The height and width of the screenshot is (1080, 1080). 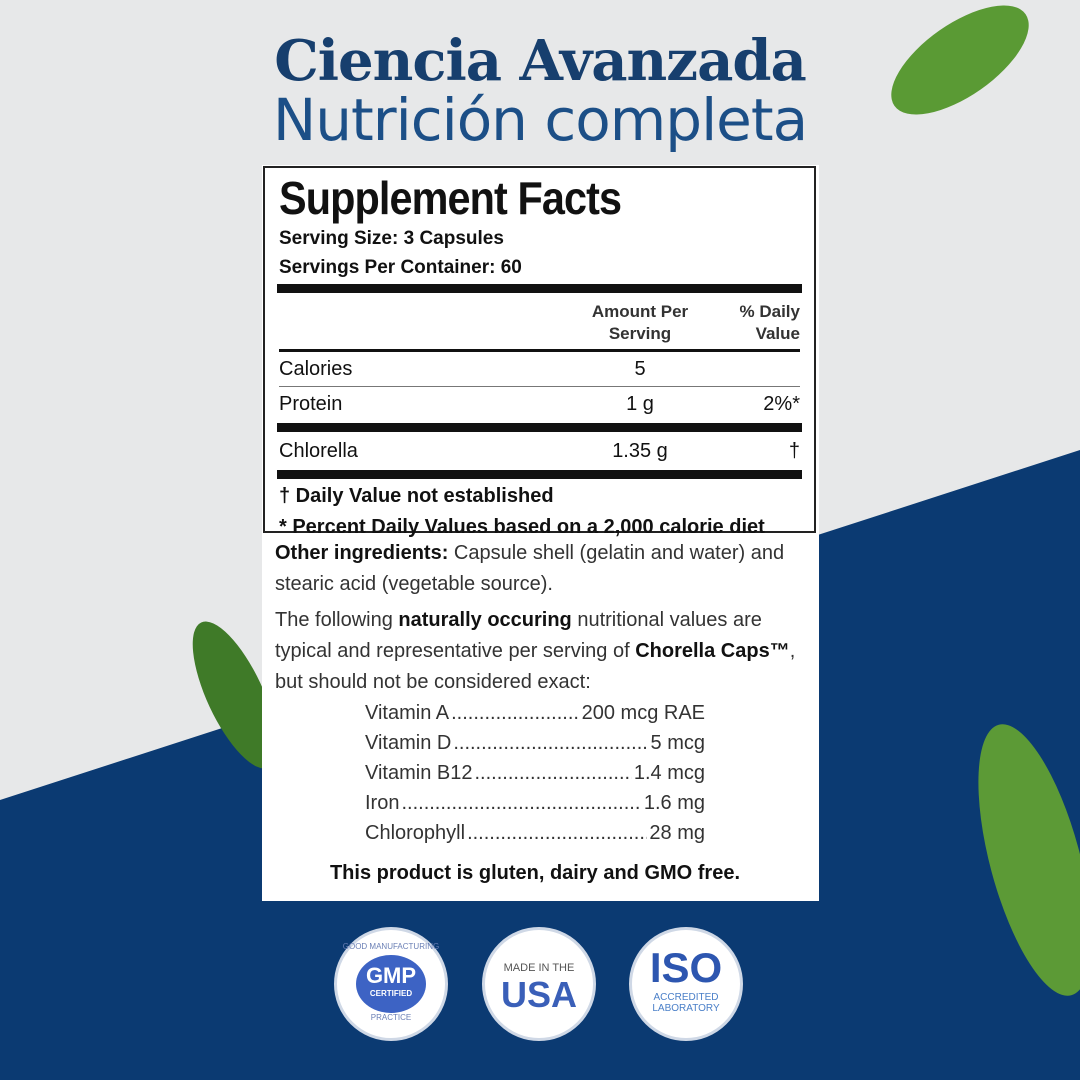 I want to click on gmp-badge: GOOD MANUFACTURING GMP CERTIFIED PRACTICE, so click(x=391, y=984).